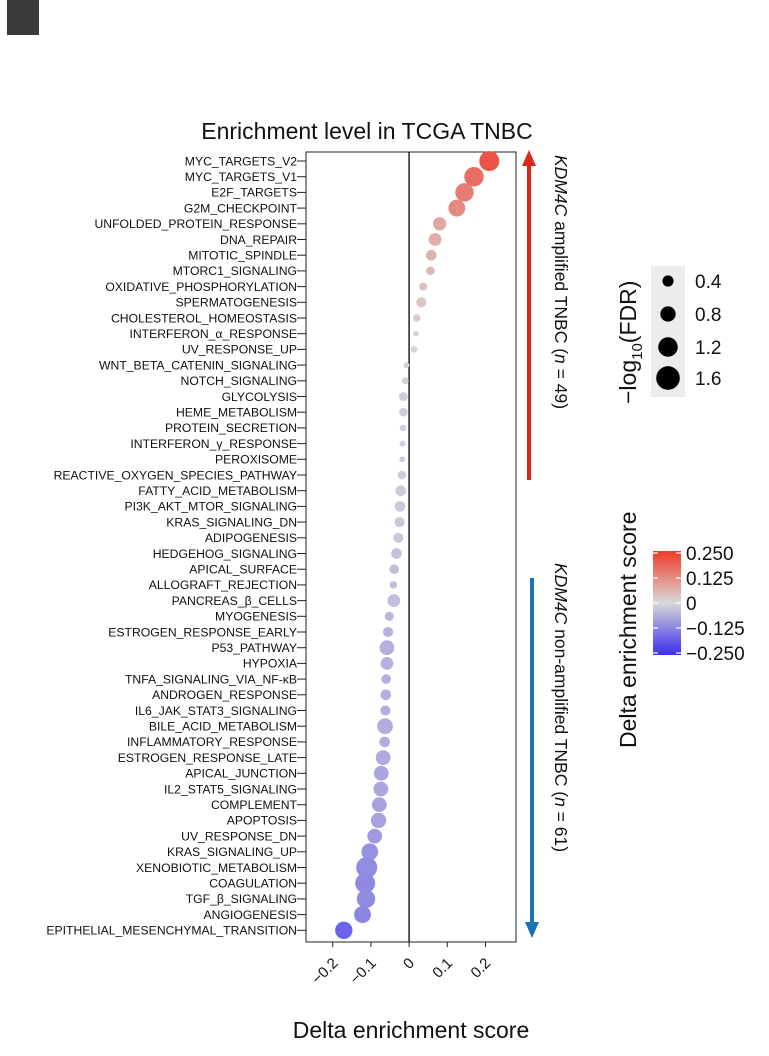 The image size is (769, 1056). I want to click on y-tick-label: APICAL_JUNCTION, so click(241, 774).